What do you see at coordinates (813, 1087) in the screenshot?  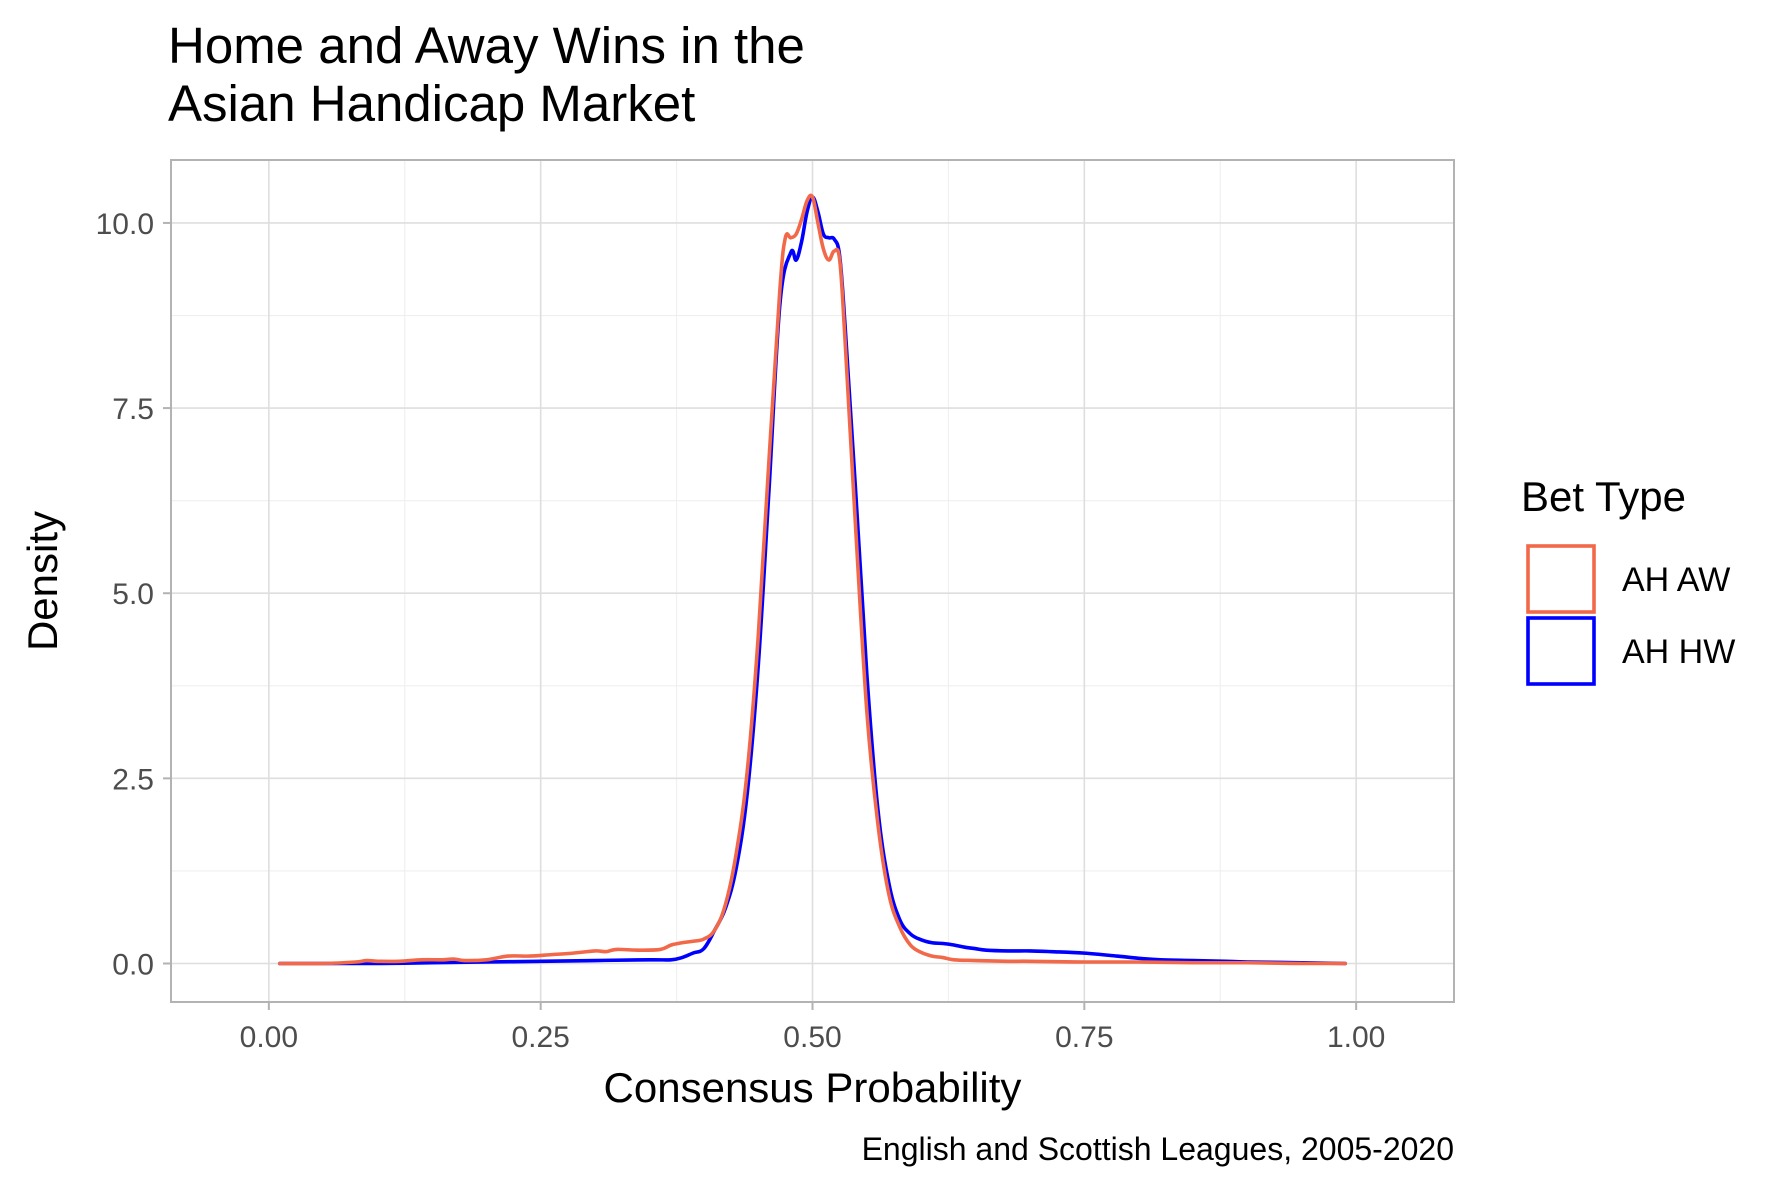 I see `x-axis-title: Consensus Probability` at bounding box center [813, 1087].